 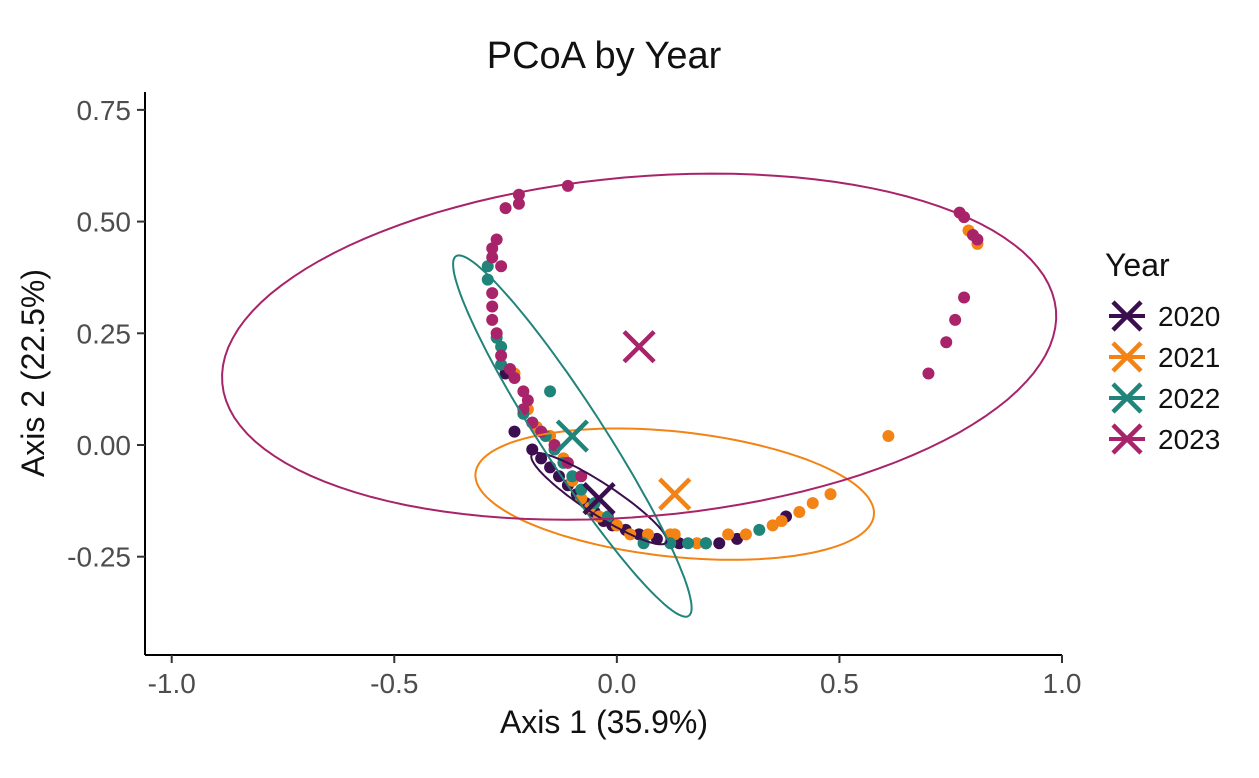 What do you see at coordinates (604, 56) in the screenshot?
I see `chart-title: PCoA by Year` at bounding box center [604, 56].